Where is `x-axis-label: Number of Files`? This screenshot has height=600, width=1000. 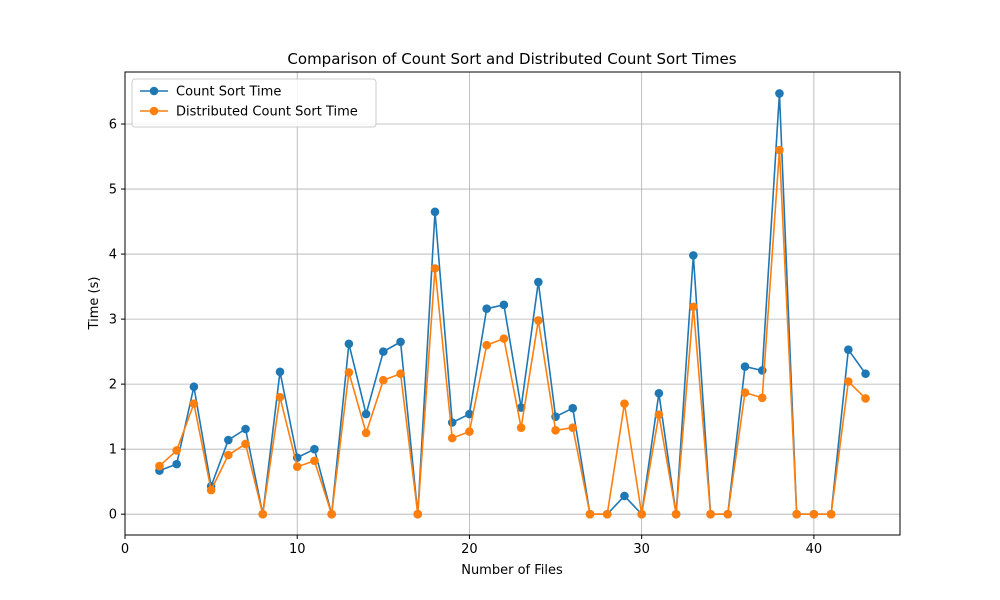 x-axis-label: Number of Files is located at coordinates (512, 570).